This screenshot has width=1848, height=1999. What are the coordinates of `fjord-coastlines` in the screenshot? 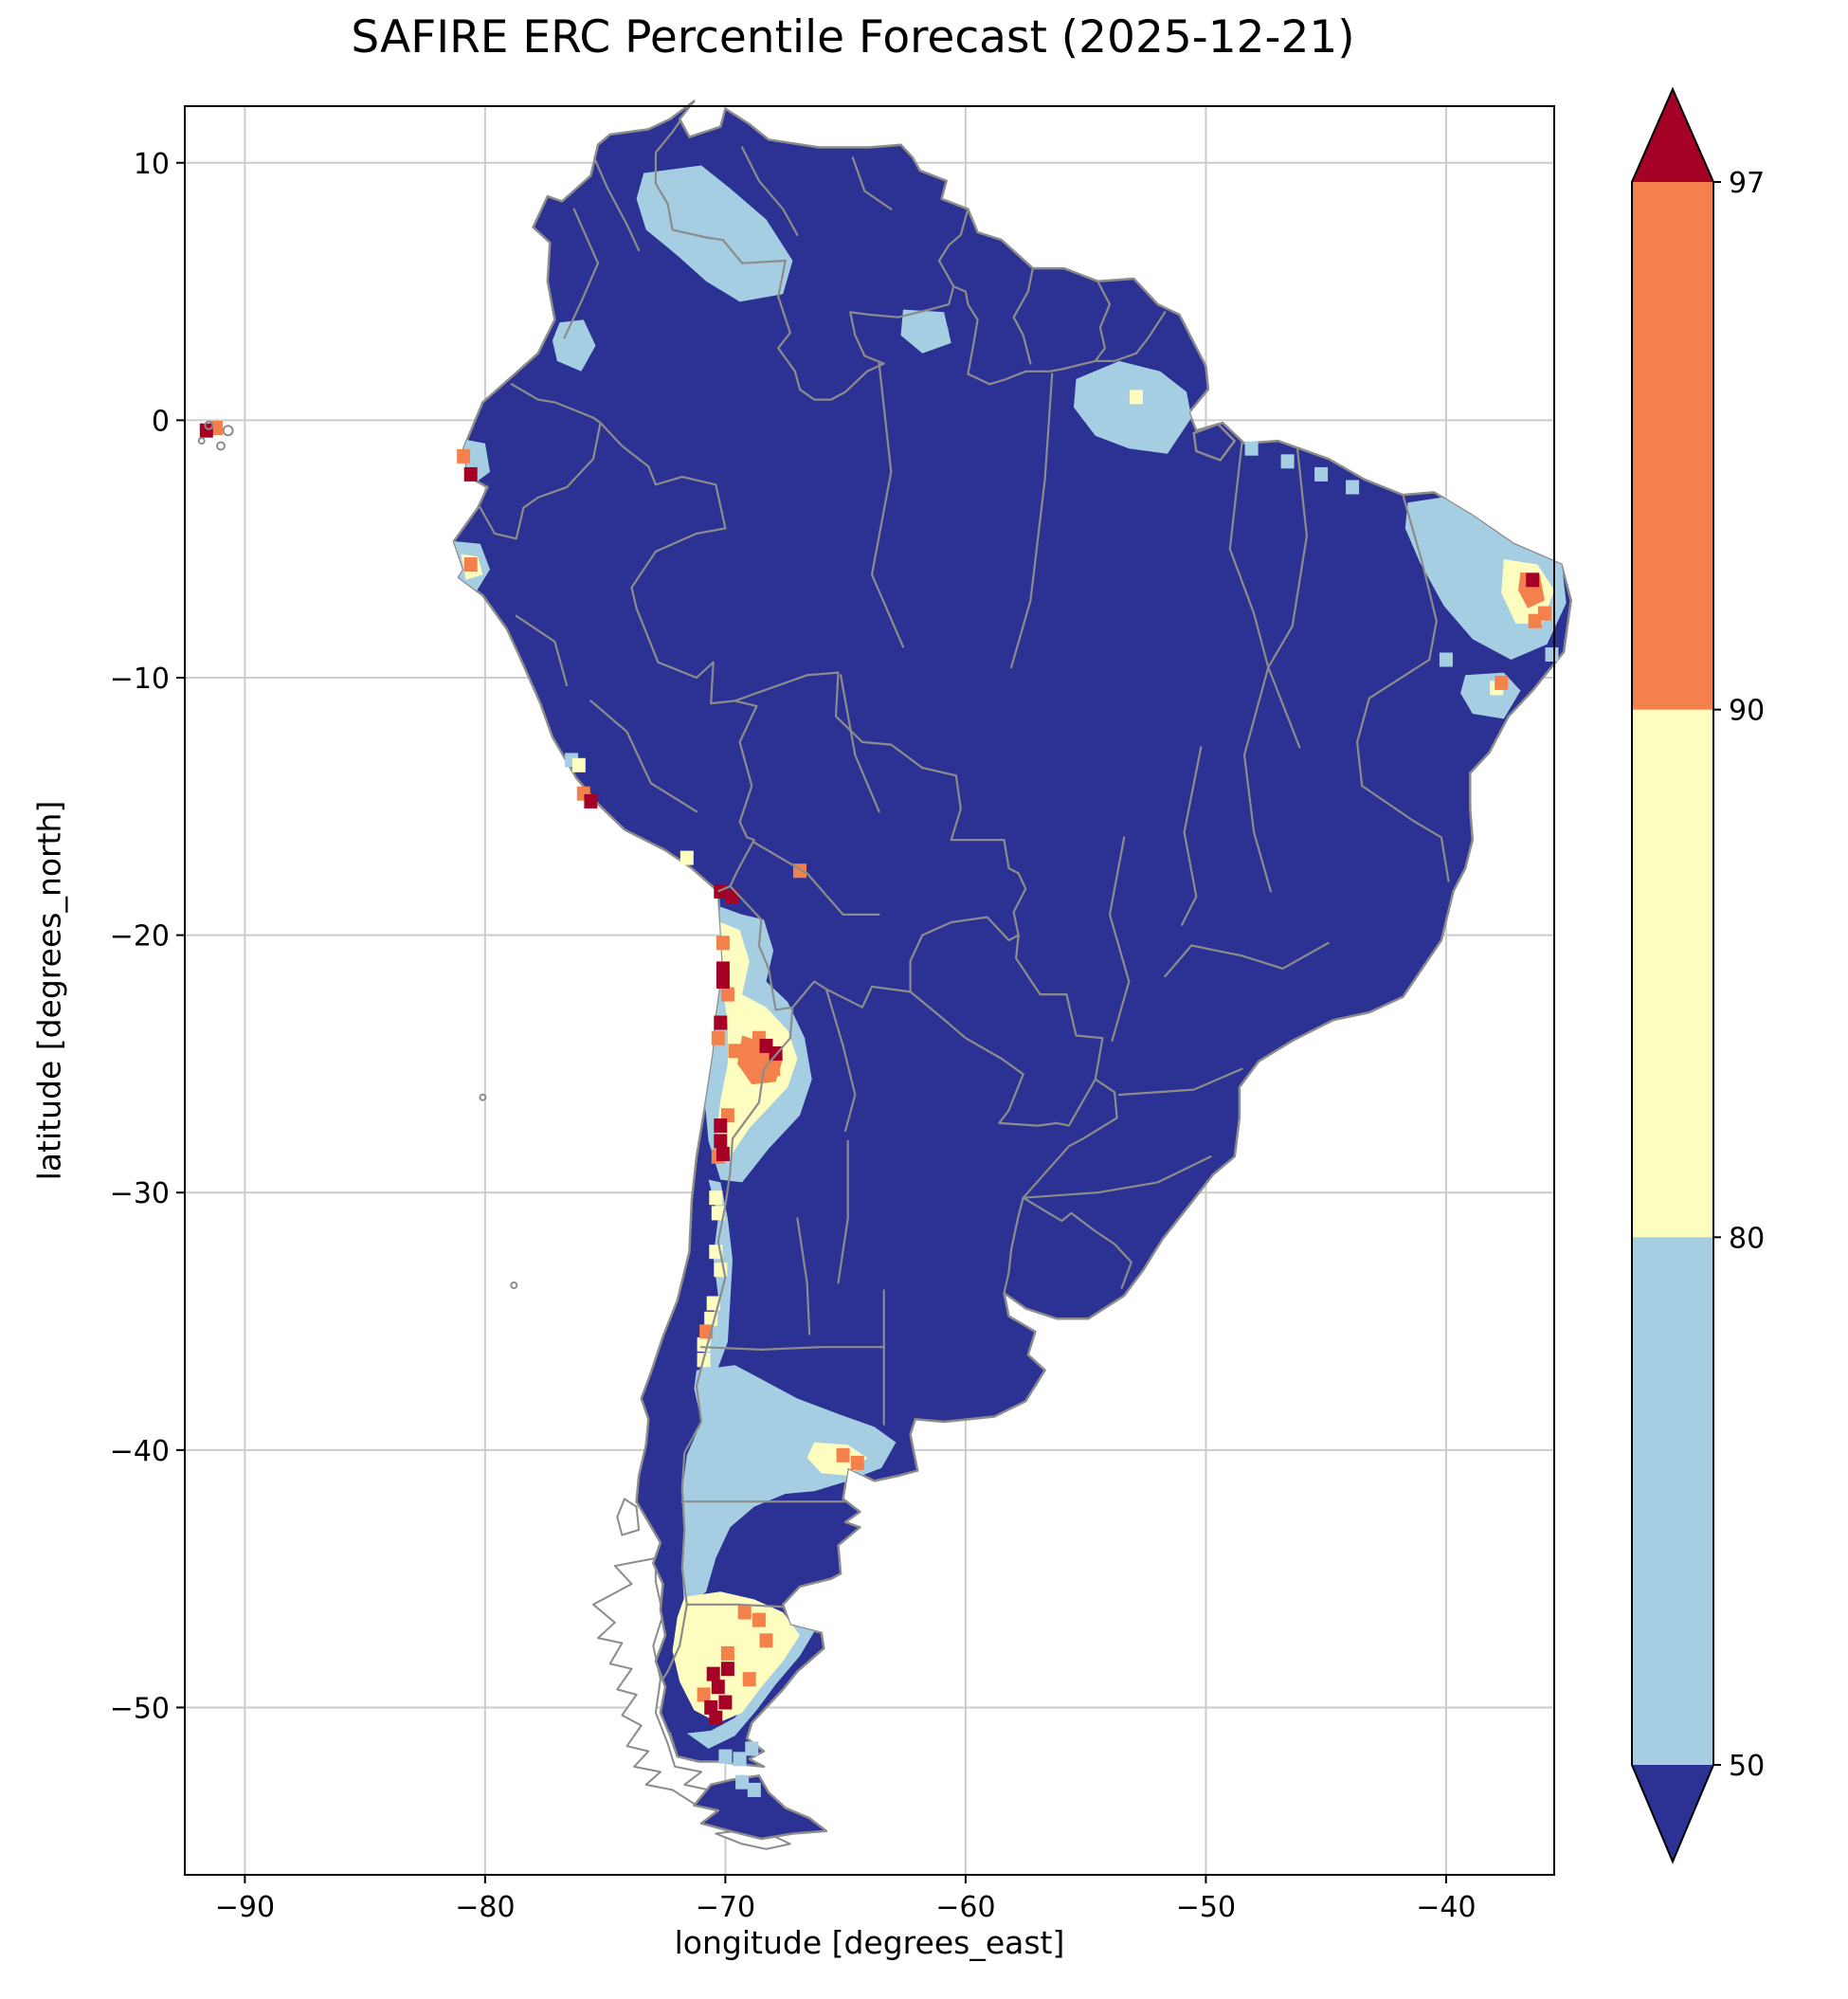 It's located at (691, 1674).